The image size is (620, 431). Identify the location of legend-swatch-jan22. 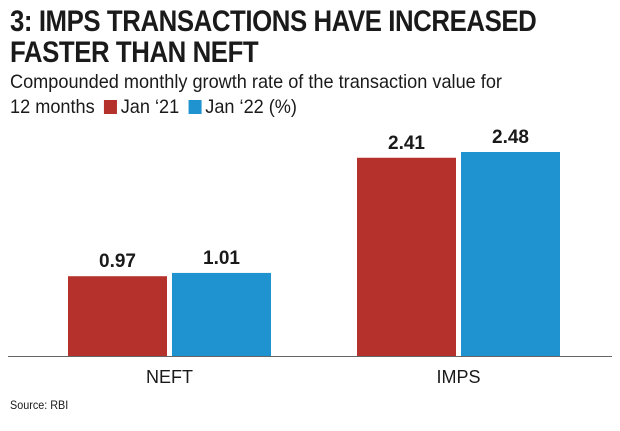
(195, 107).